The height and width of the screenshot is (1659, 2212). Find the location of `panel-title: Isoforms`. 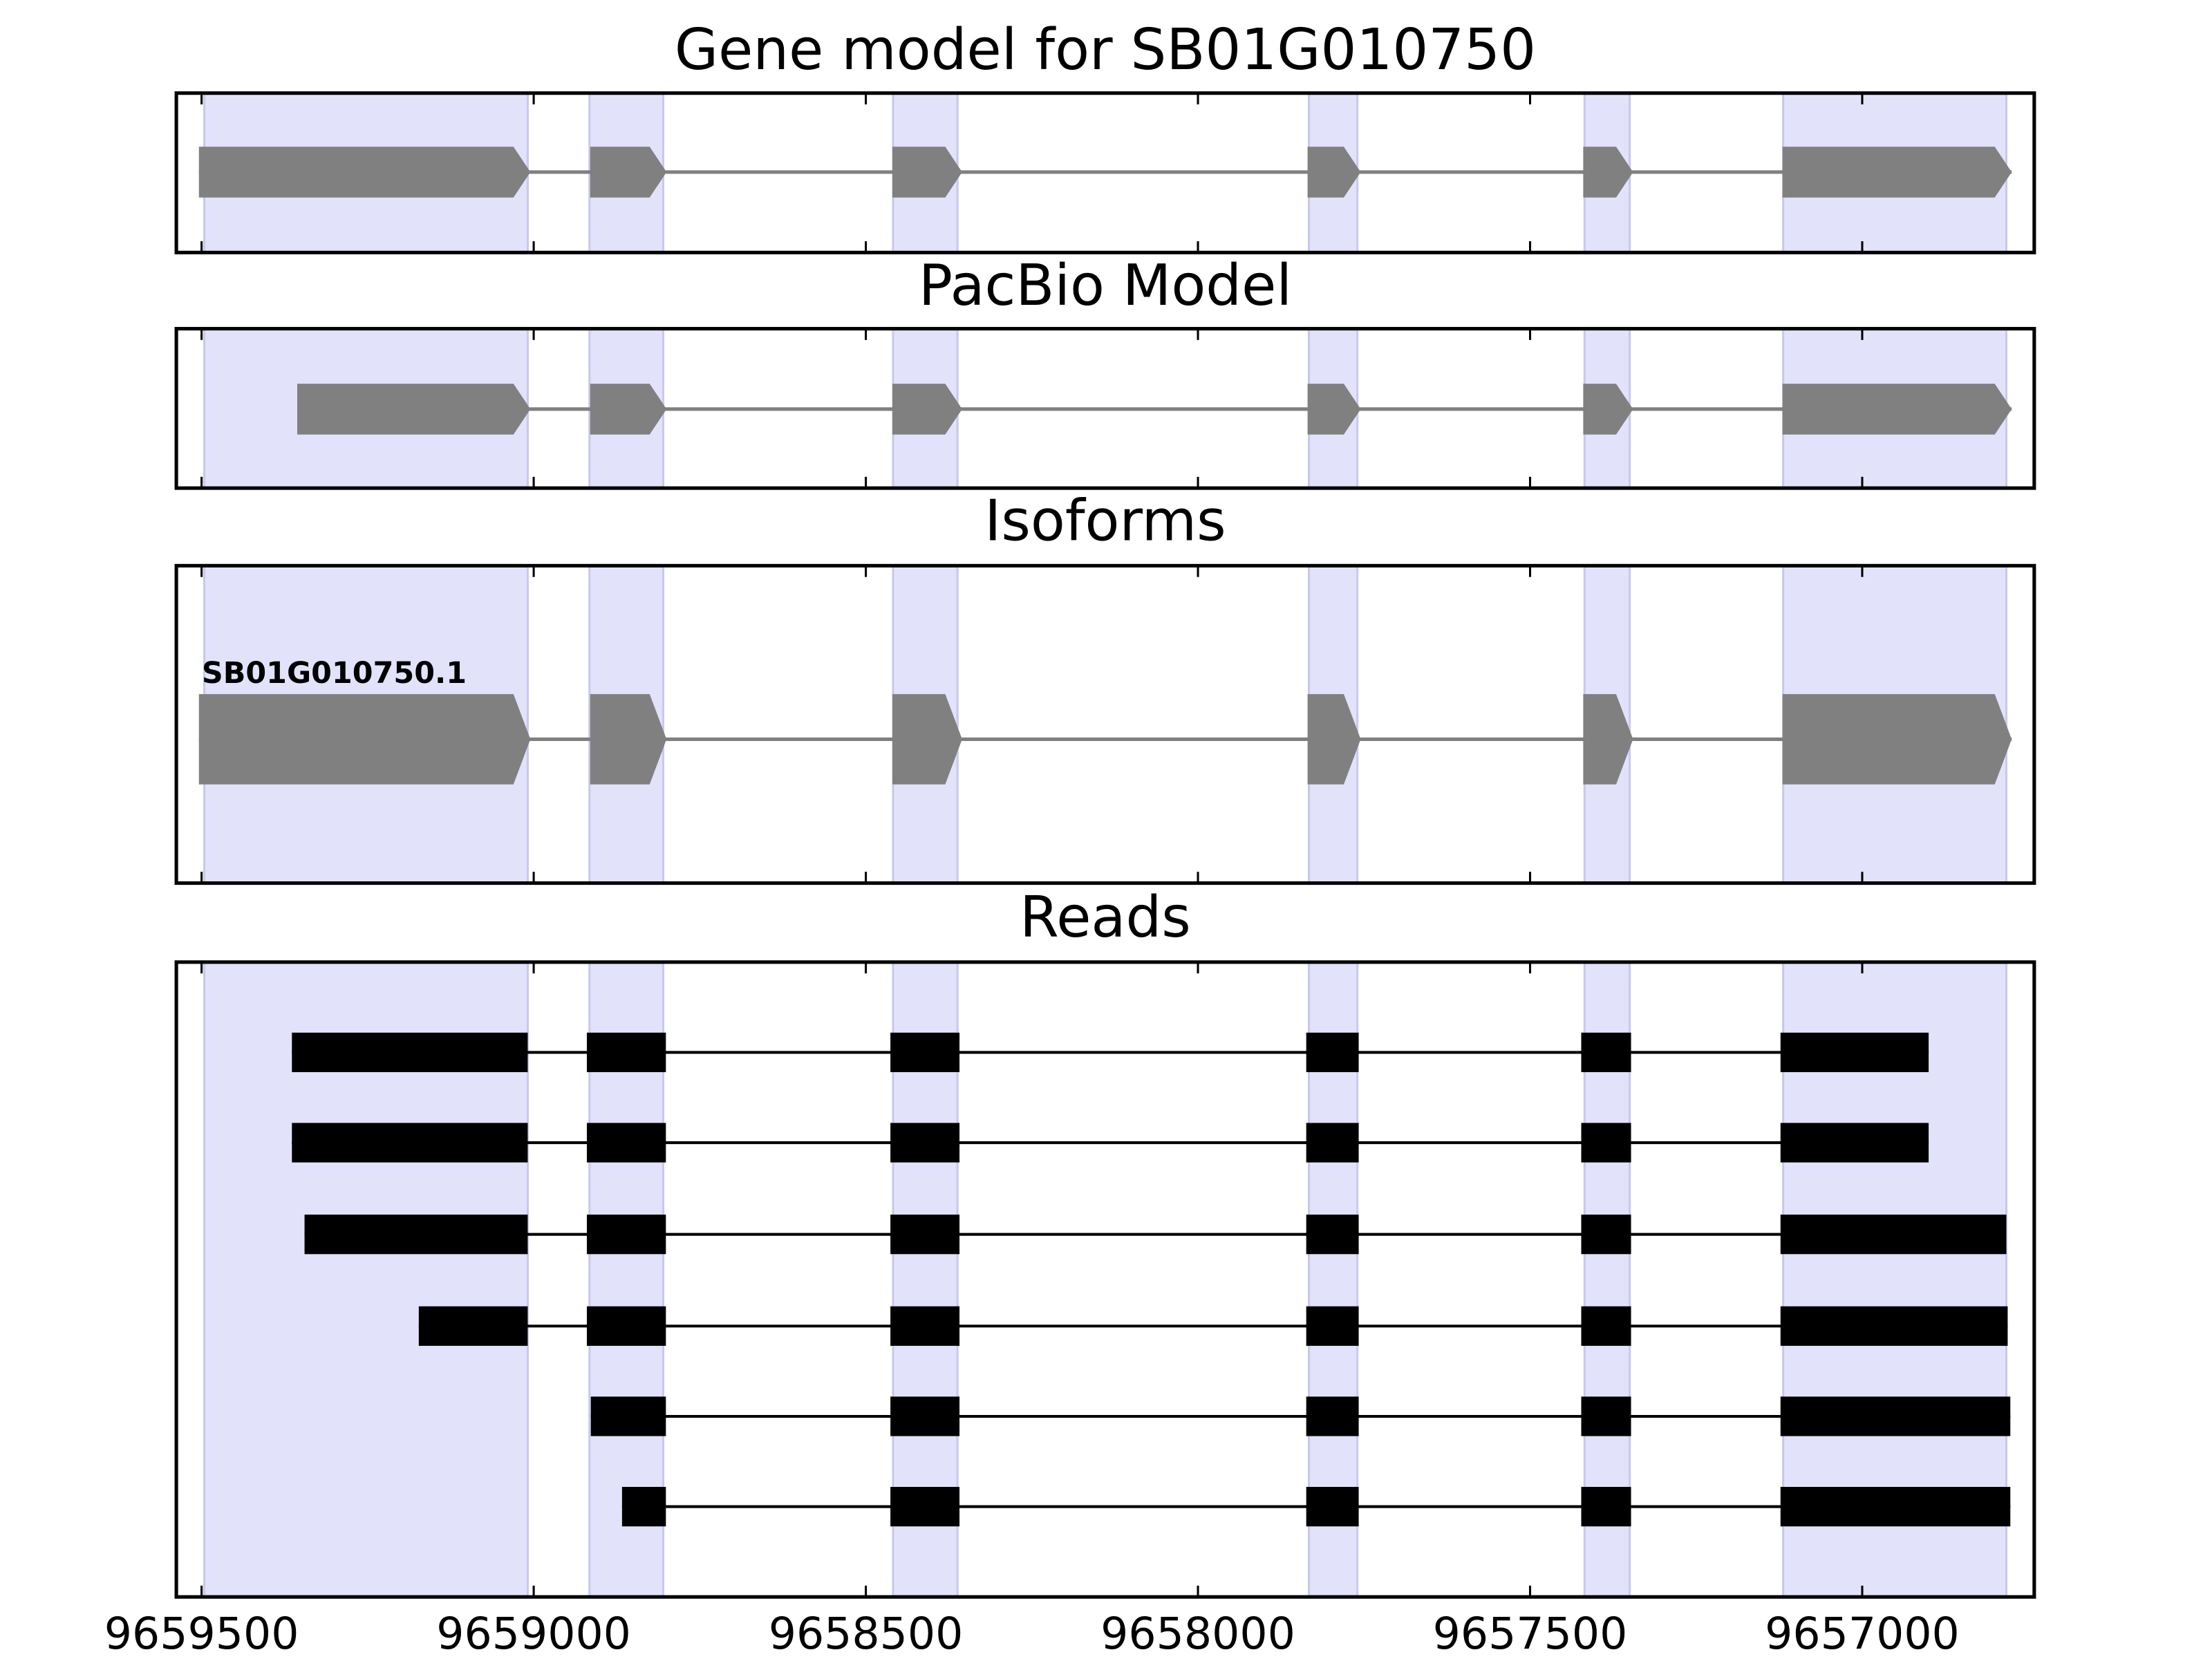

panel-title: Isoforms is located at coordinates (1105, 521).